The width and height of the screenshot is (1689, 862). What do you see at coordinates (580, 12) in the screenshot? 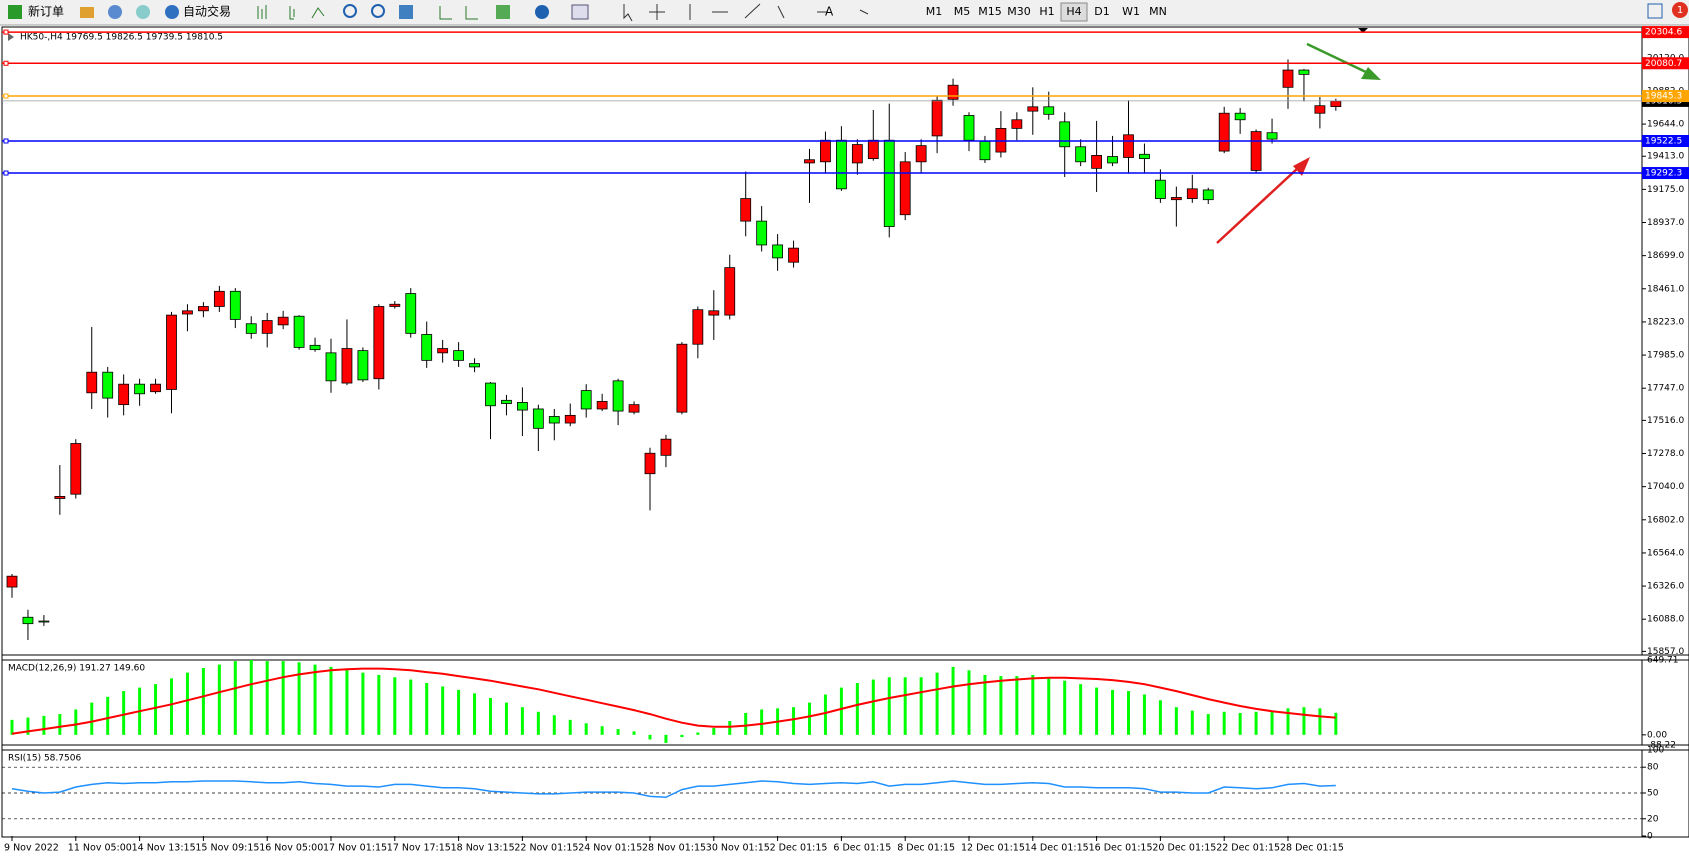
I see `templates` at bounding box center [580, 12].